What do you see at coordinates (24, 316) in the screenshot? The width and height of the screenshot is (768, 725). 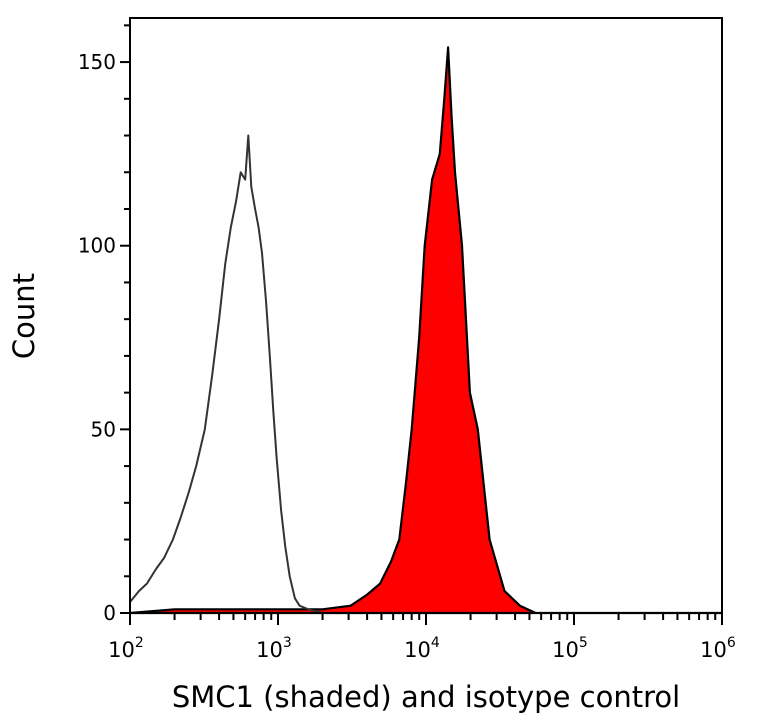 I see `y-axis-title: Count` at bounding box center [24, 316].